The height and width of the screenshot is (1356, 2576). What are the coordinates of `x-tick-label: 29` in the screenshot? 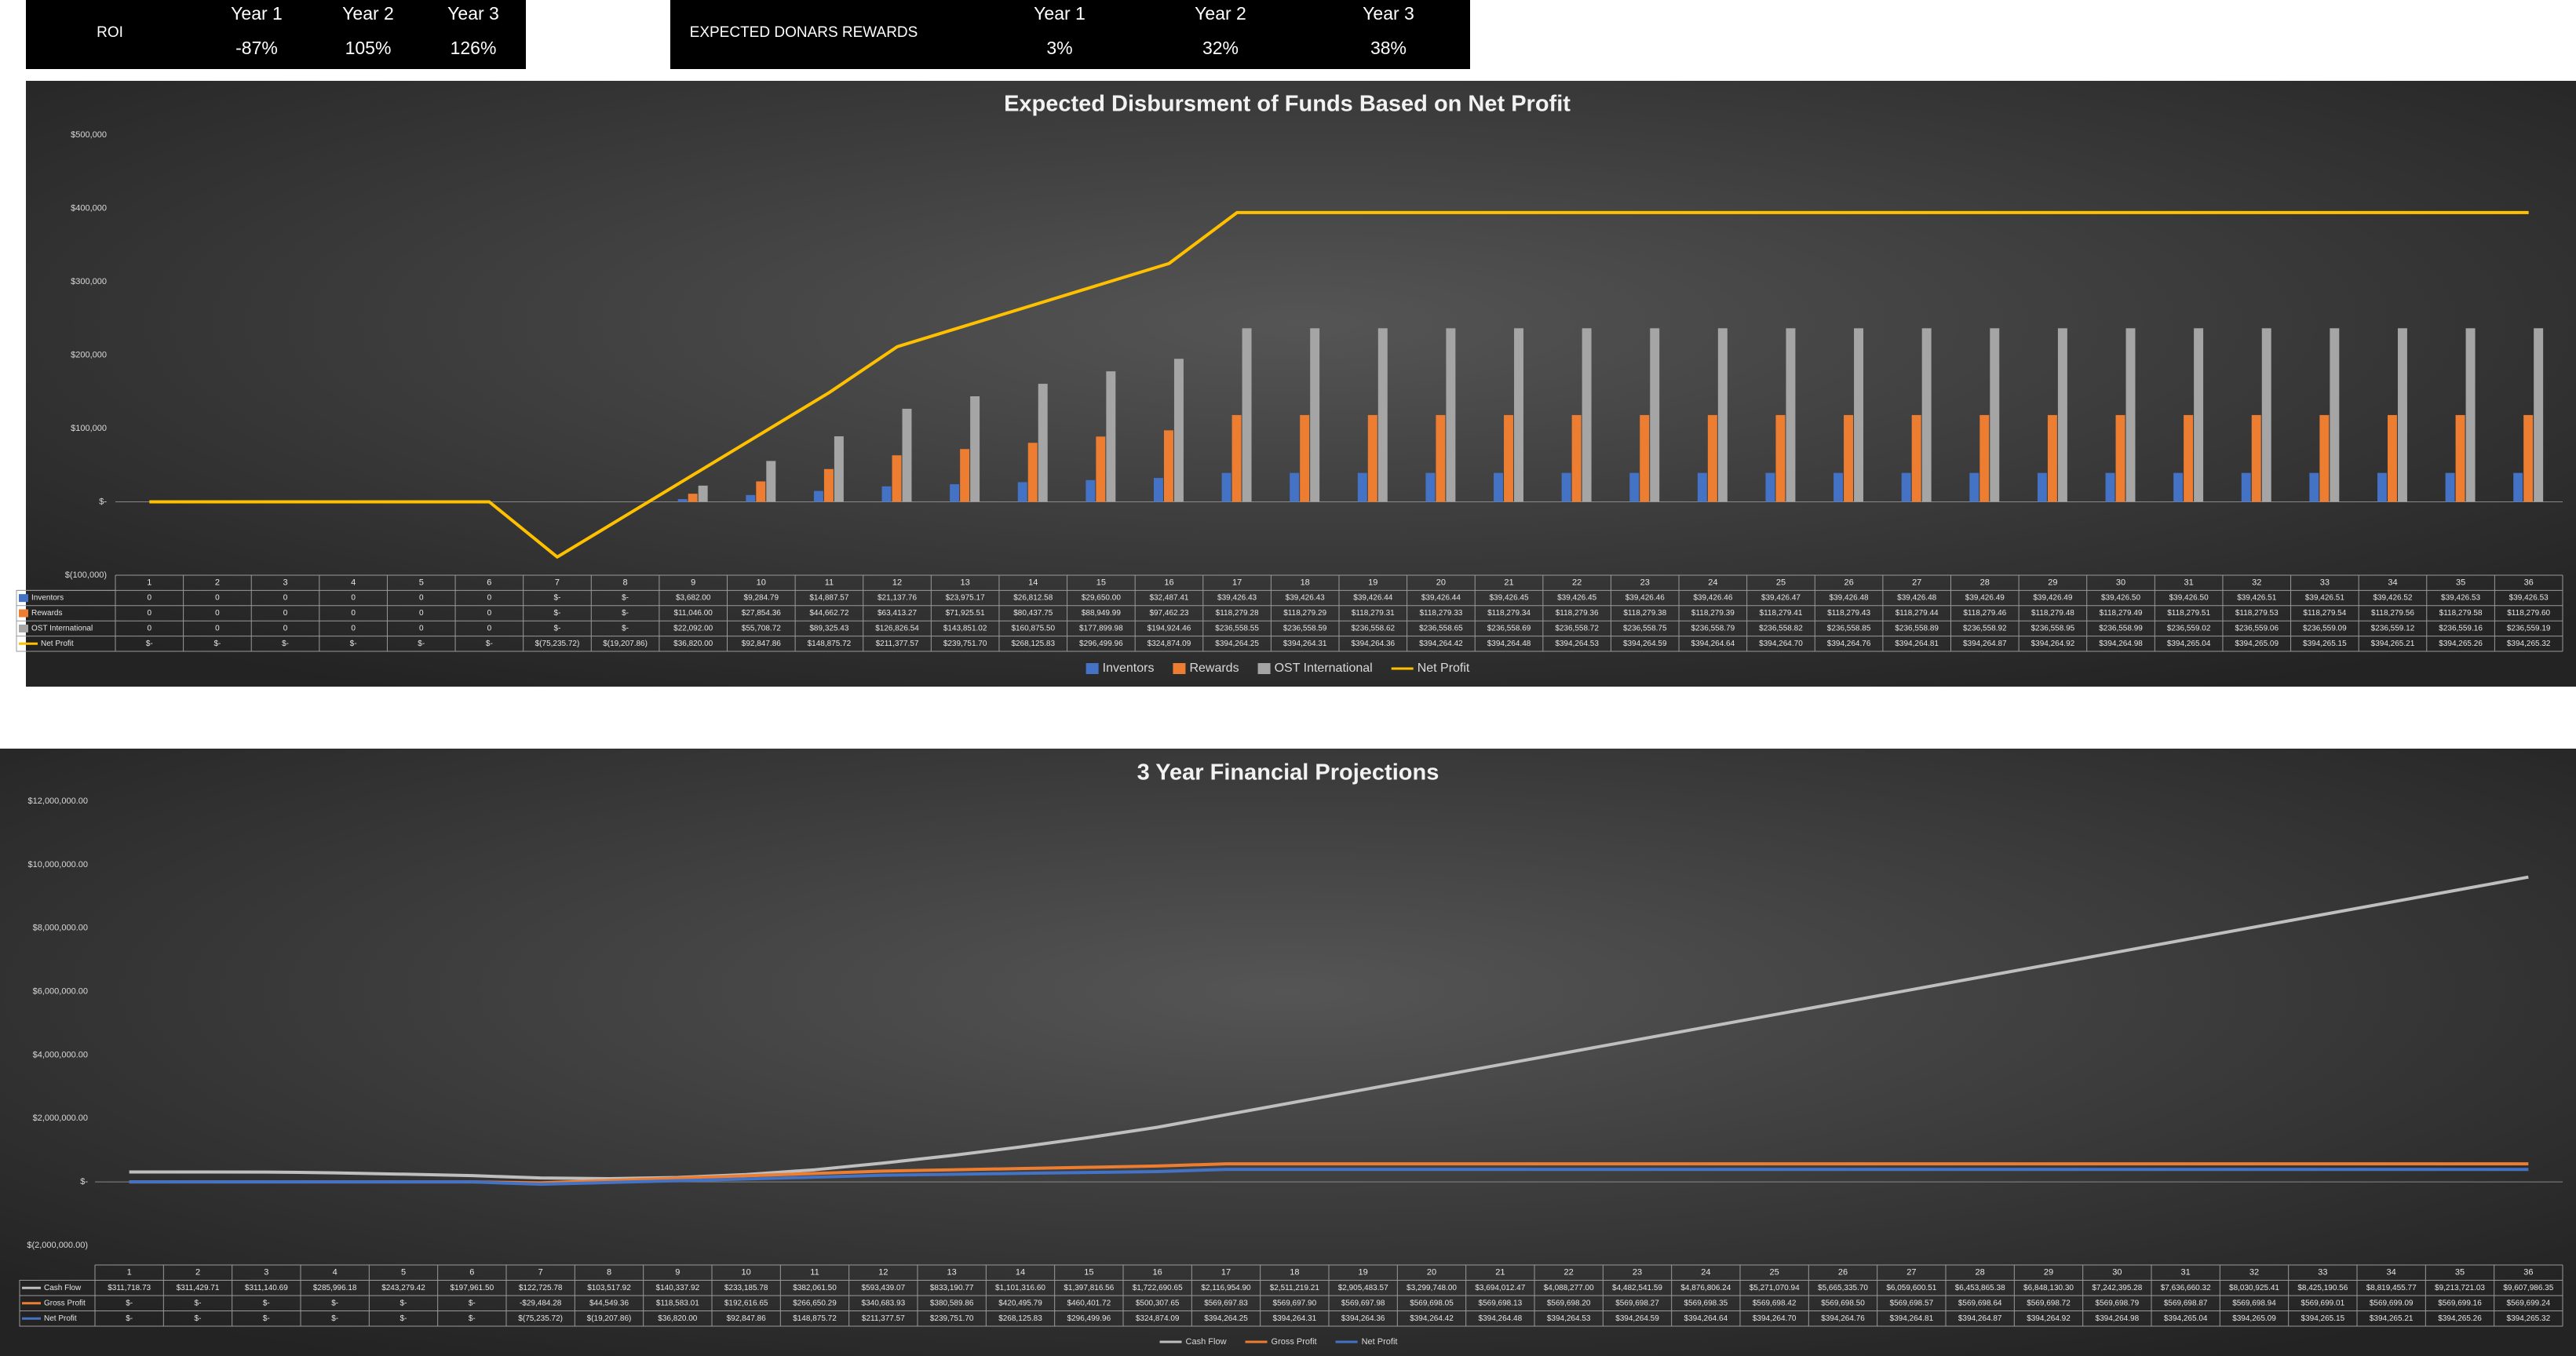 It's located at (2052, 583).